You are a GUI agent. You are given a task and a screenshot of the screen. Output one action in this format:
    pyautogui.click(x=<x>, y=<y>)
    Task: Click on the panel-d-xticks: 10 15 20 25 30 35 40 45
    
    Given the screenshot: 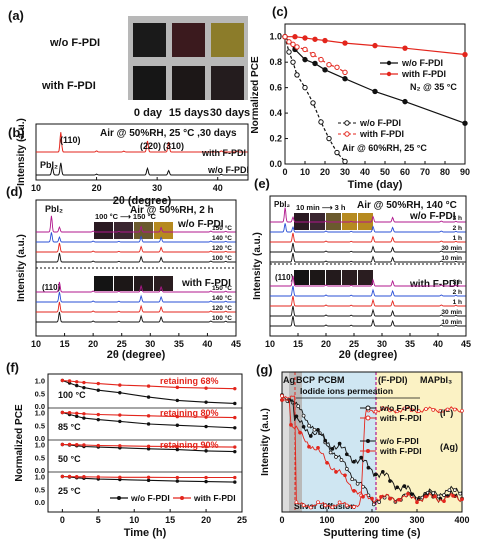 What is the action you would take?
    pyautogui.click(x=136, y=341)
    